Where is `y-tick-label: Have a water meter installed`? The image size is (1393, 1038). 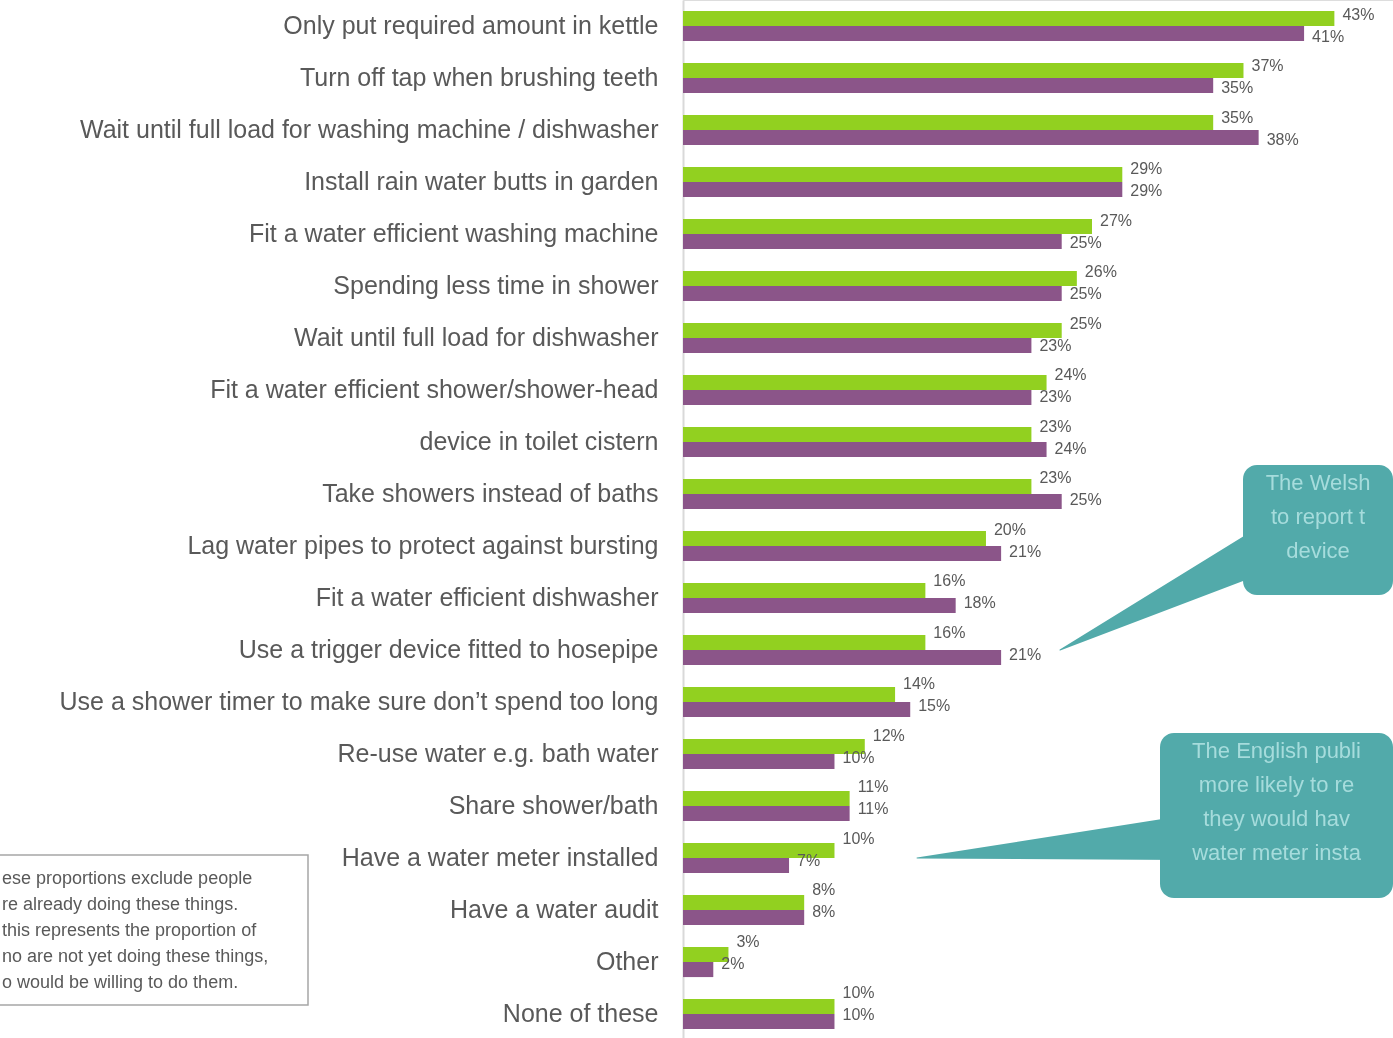 y-tick-label: Have a water meter installed is located at coordinates (500, 857).